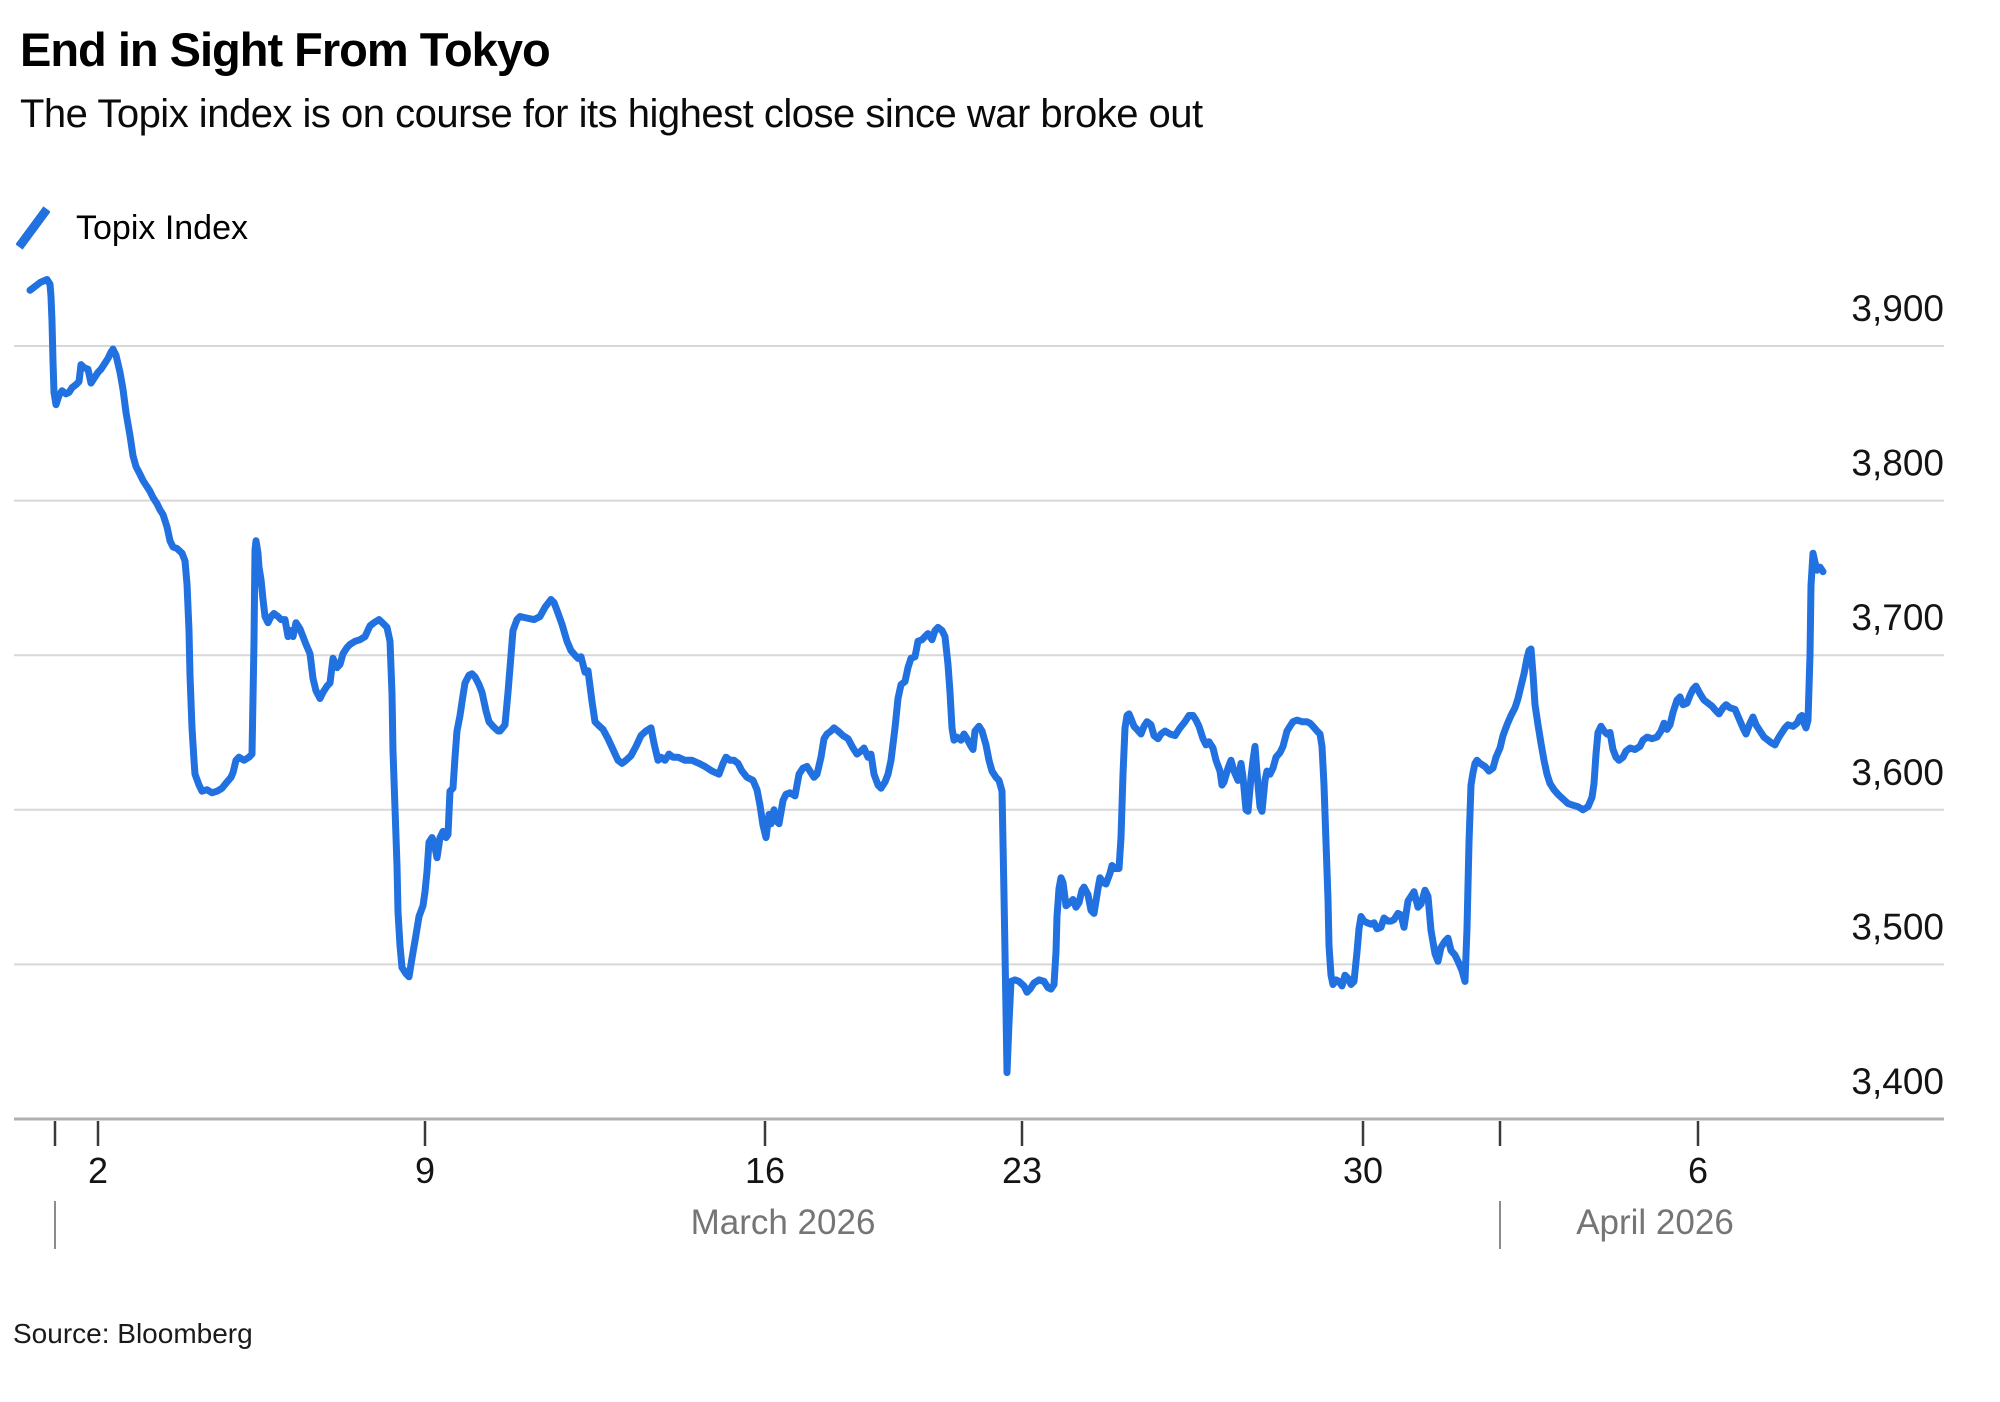 The image size is (2000, 1402). I want to click on y-axis-label: 3,500, so click(1897, 926).